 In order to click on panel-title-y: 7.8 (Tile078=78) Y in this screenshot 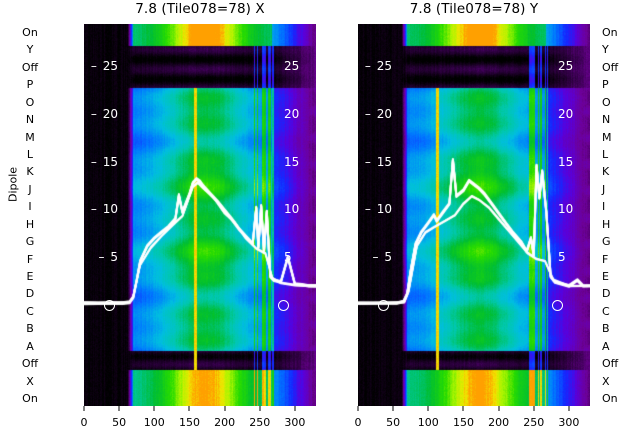, I will do `click(474, 9)`.